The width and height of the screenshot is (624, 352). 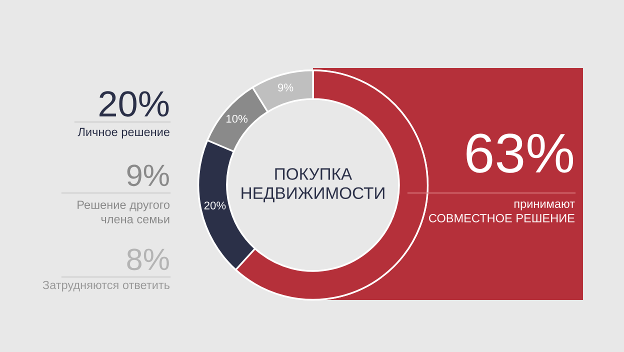 What do you see at coordinates (124, 212) in the screenshot?
I see `text: Решение другого члена семьи` at bounding box center [124, 212].